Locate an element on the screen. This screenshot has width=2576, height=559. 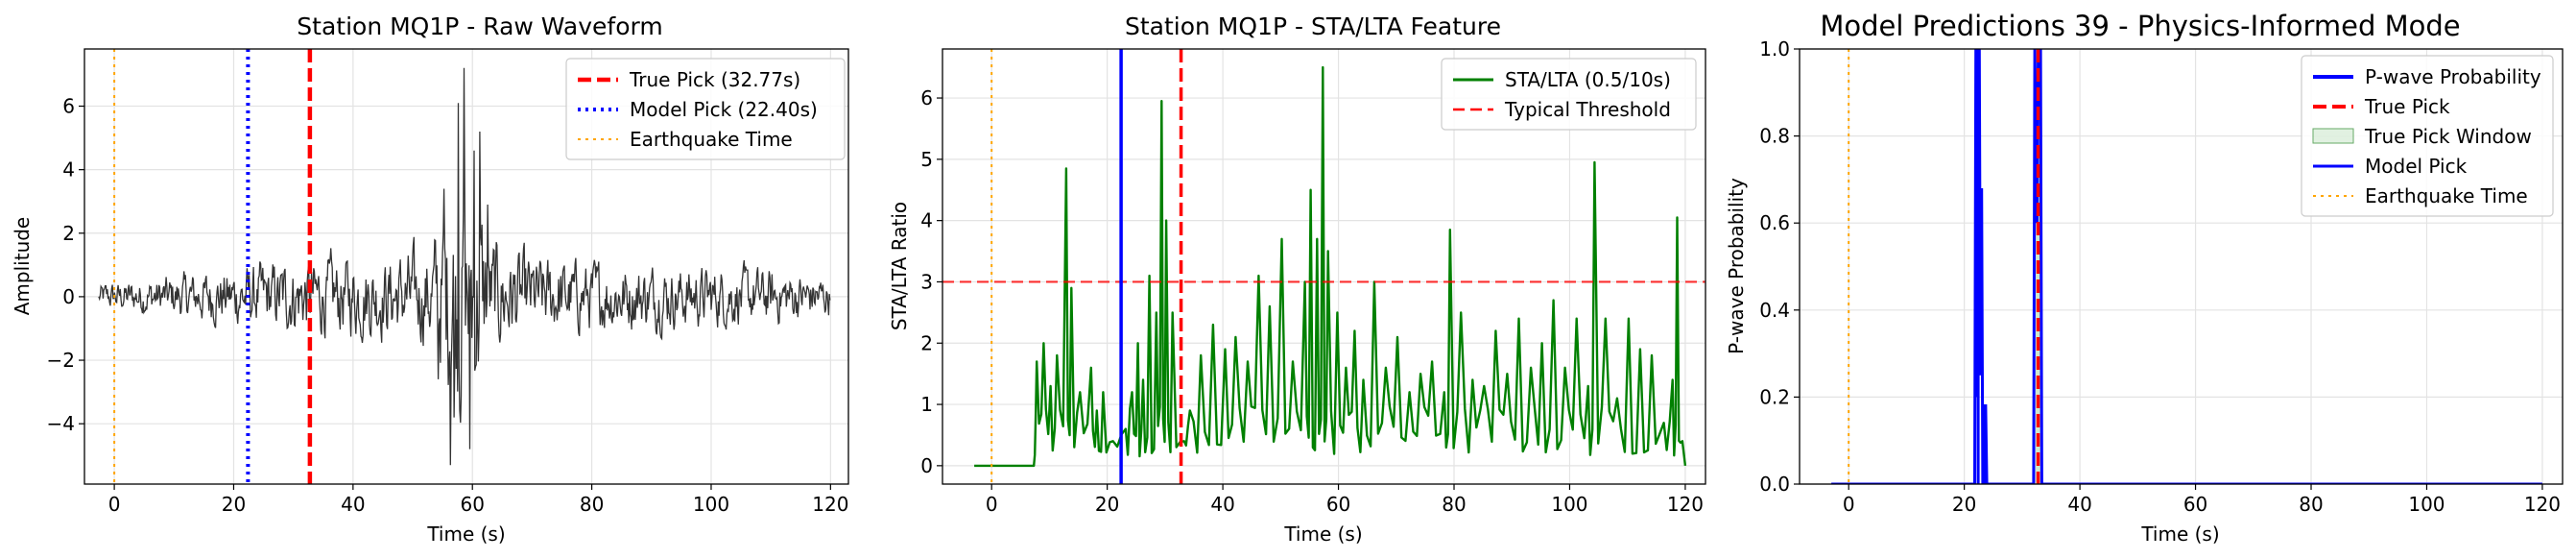
legend-entry: Model Pick (22.40s) is located at coordinates (724, 109).